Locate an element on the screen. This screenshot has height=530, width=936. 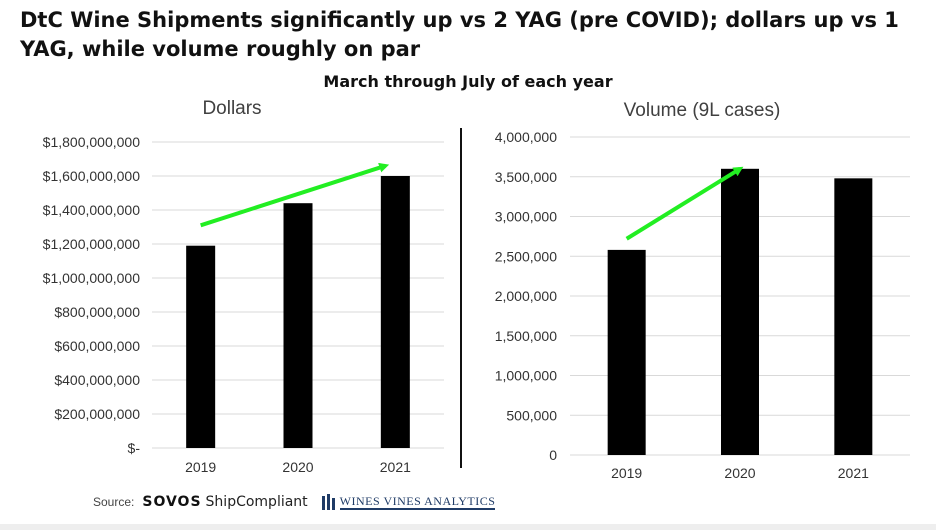
y-tick-label: $1,000,000,000 is located at coordinates (92, 278).